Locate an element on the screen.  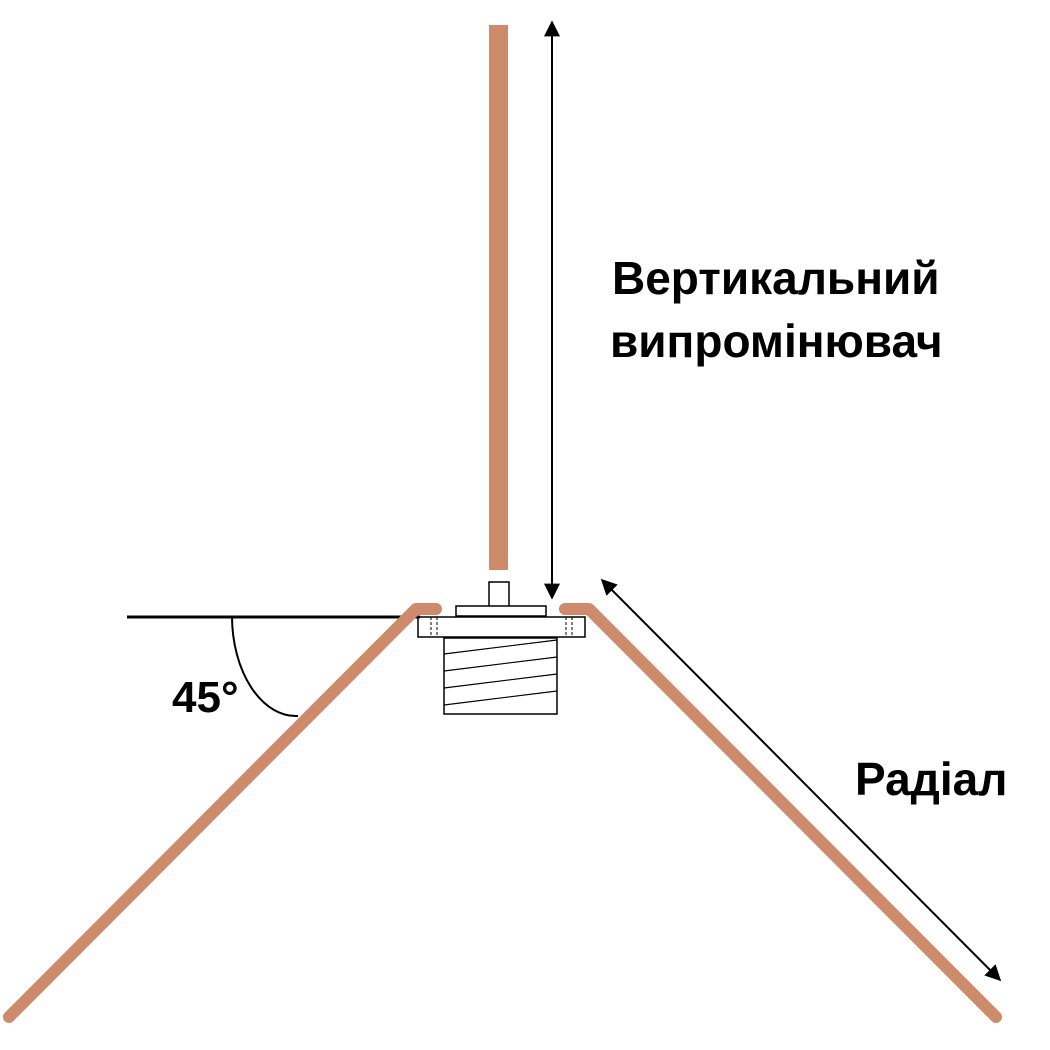
vertical-radiator is located at coordinates (498, 297).